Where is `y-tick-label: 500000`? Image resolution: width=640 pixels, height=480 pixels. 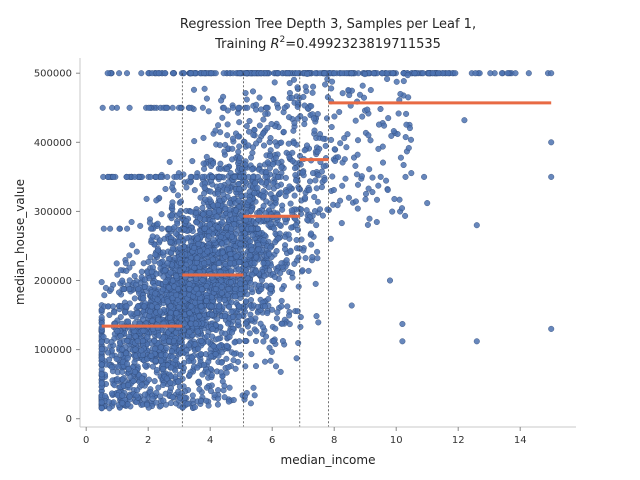
y-tick-label: 500000 is located at coordinates (53, 74).